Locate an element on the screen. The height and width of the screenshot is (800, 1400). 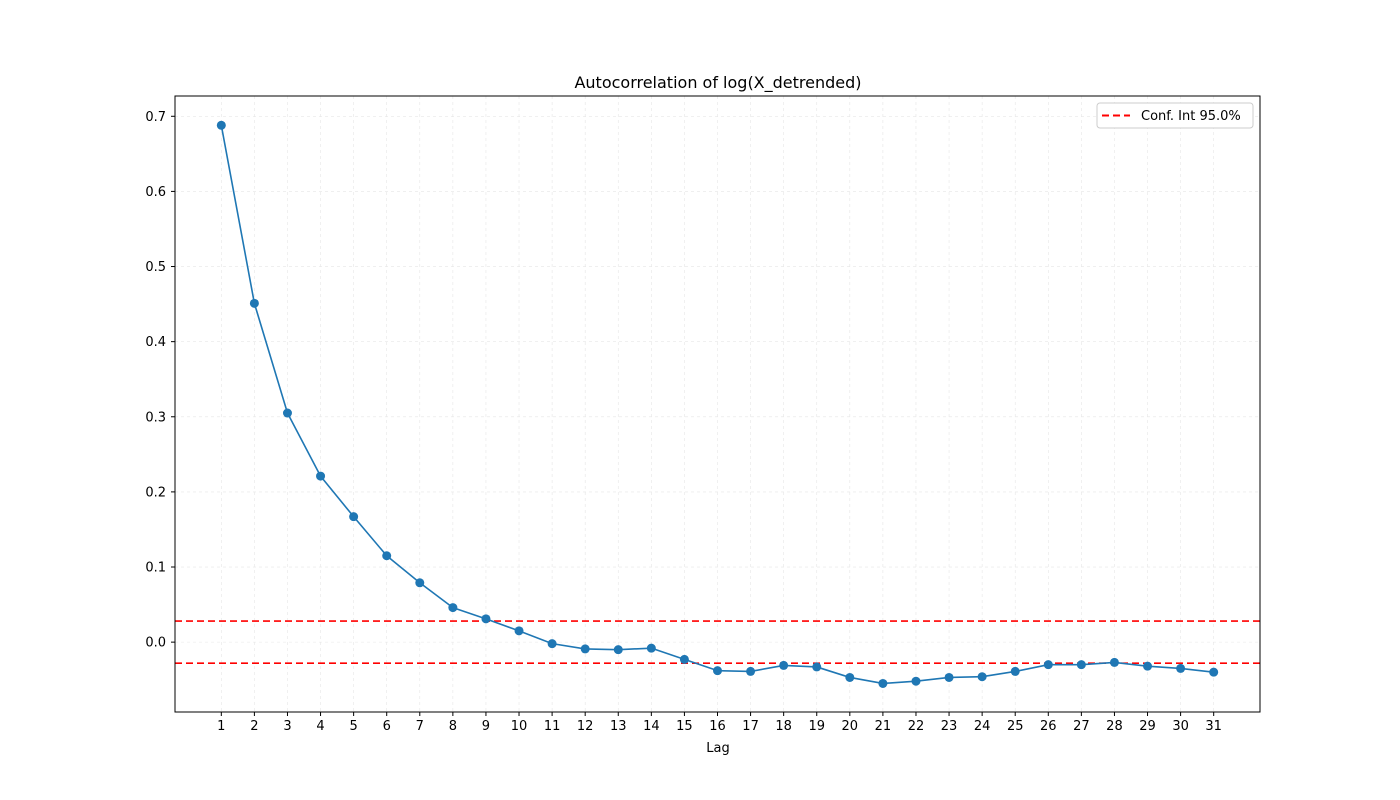
x-tick-label-2: 2 is located at coordinates (254, 726).